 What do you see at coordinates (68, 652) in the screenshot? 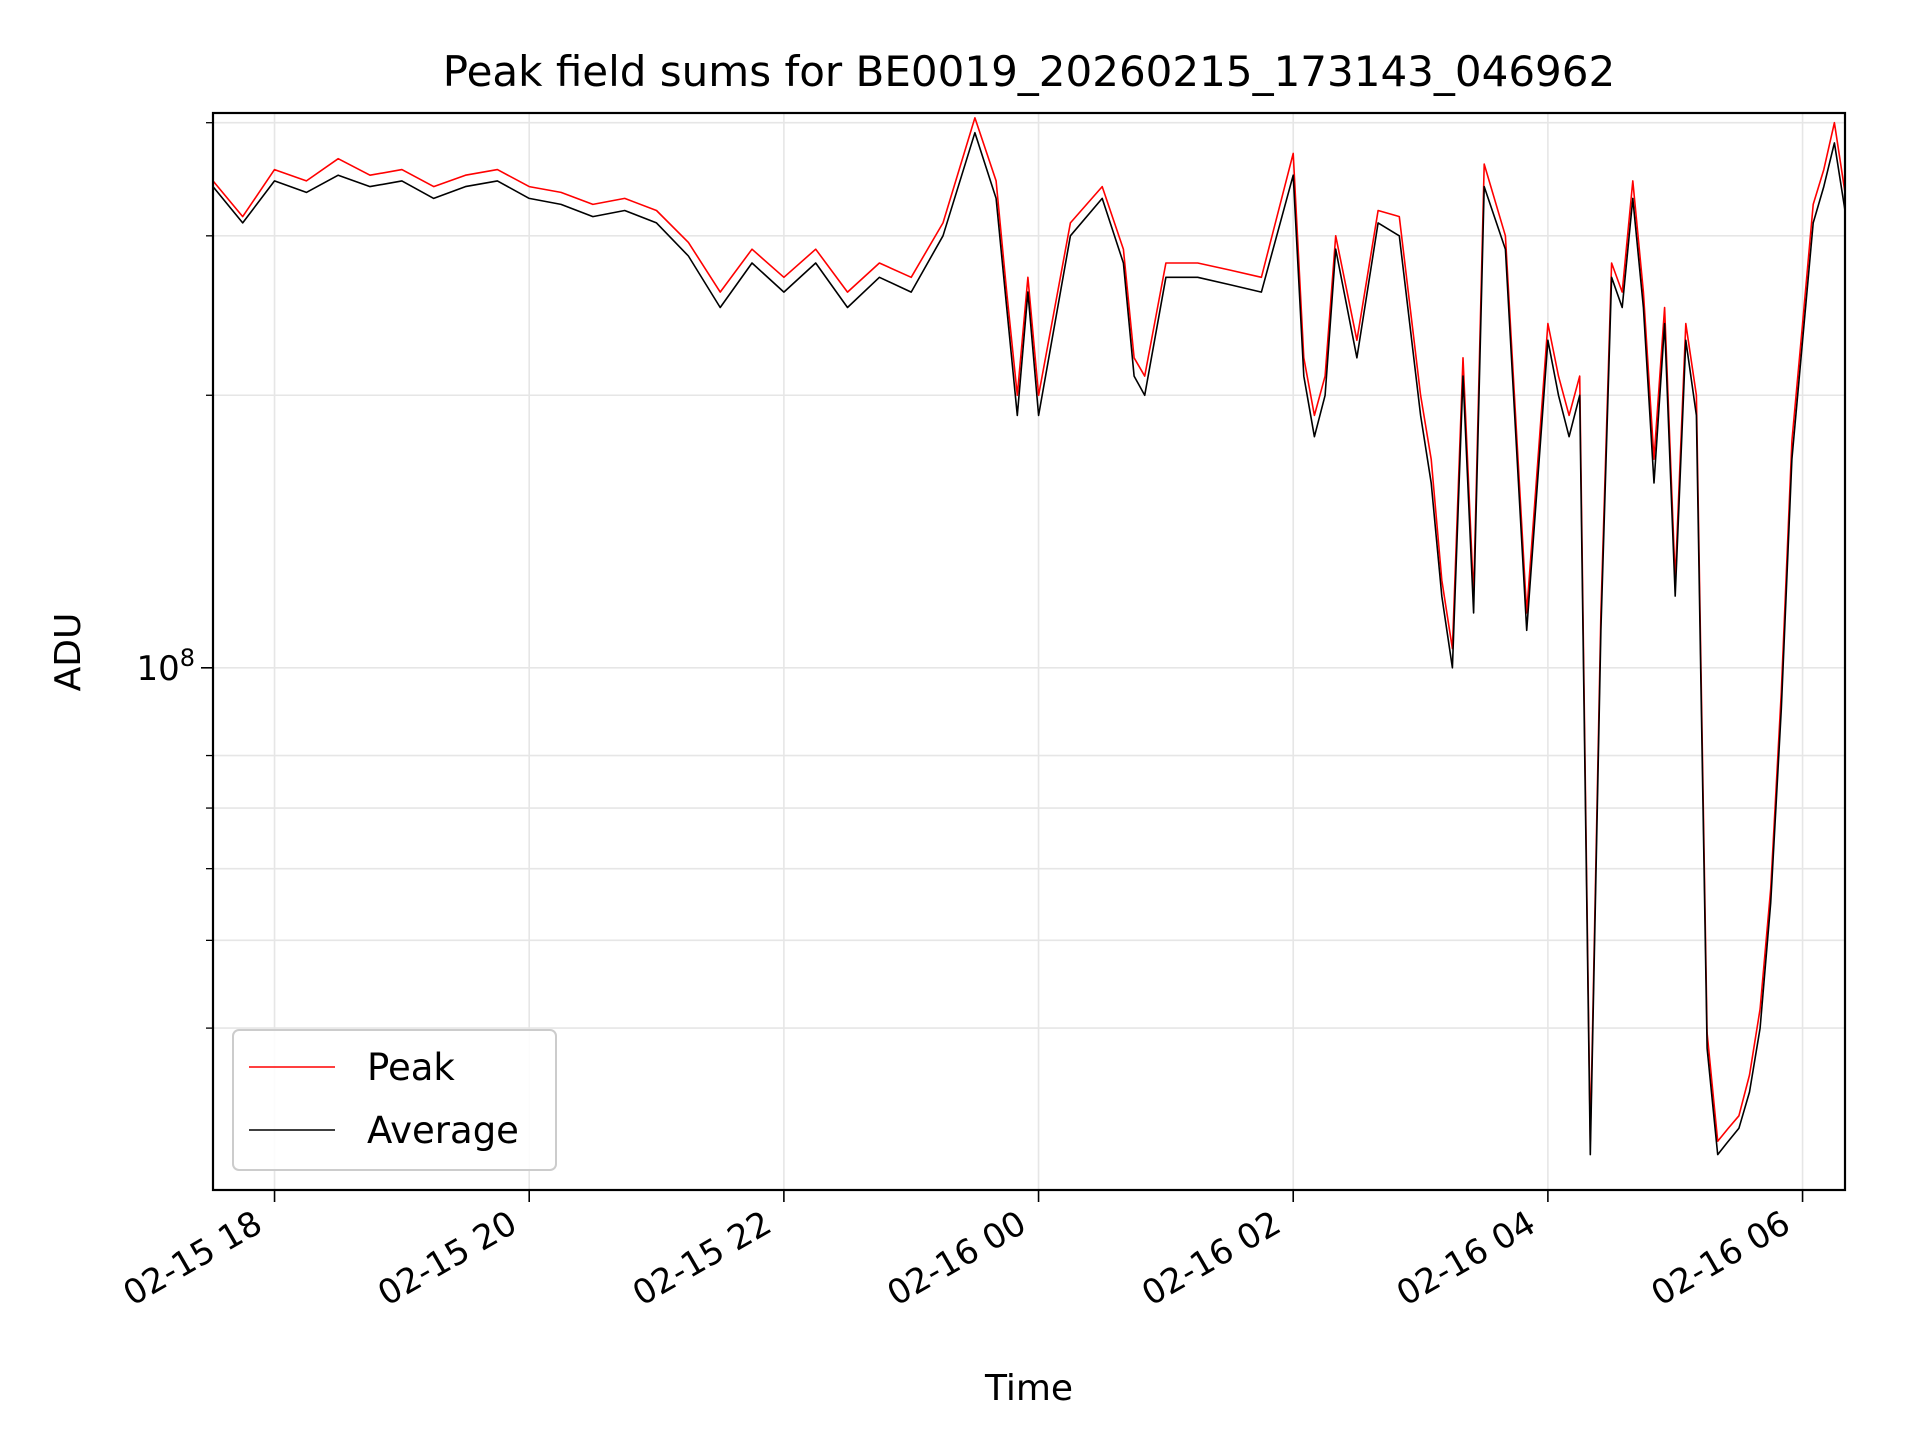
I see `y-axis-label: ADU` at bounding box center [68, 652].